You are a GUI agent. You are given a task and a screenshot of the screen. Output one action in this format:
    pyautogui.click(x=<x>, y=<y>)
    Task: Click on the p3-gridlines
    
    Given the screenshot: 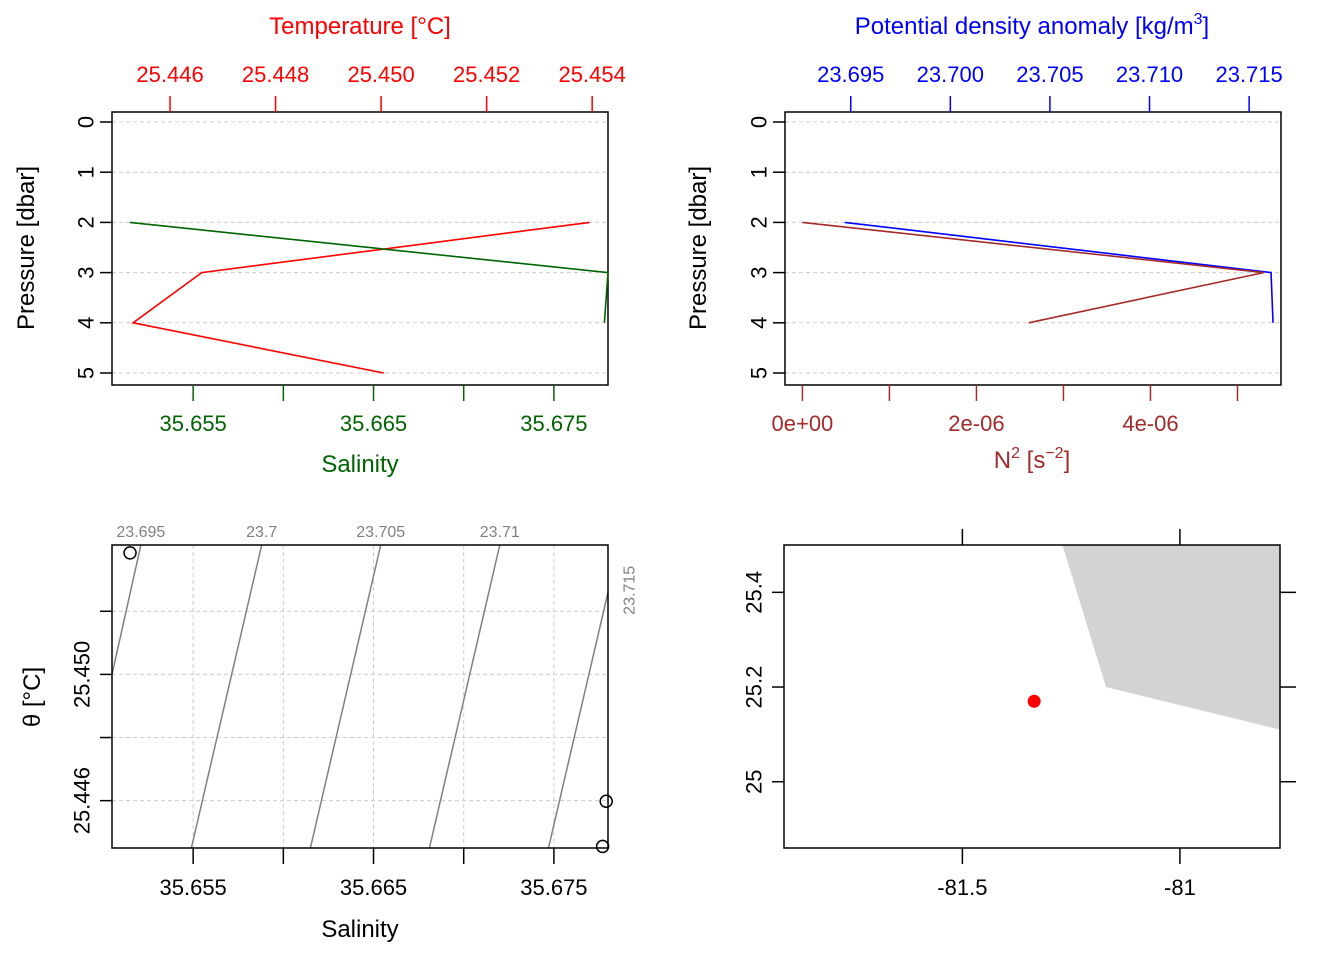 What is the action you would take?
    pyautogui.click(x=360, y=696)
    